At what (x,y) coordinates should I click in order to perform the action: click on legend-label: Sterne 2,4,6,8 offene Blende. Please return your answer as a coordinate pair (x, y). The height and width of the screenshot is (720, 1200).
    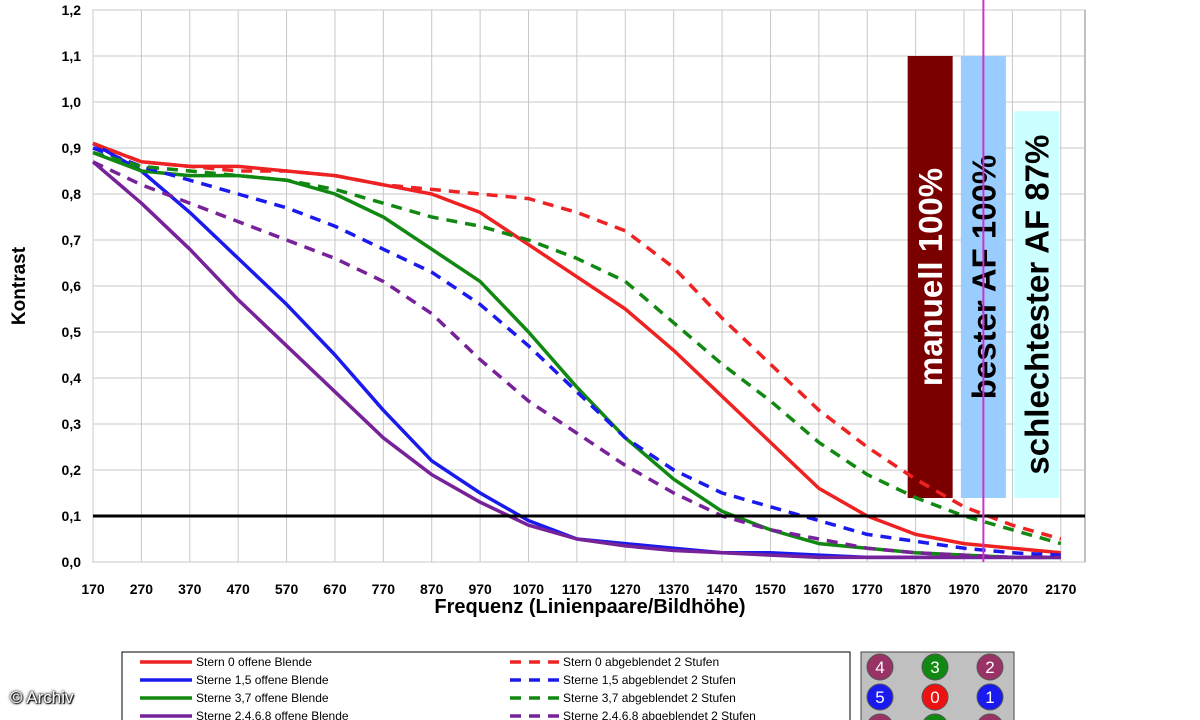
    Looking at the image, I should click on (272, 714).